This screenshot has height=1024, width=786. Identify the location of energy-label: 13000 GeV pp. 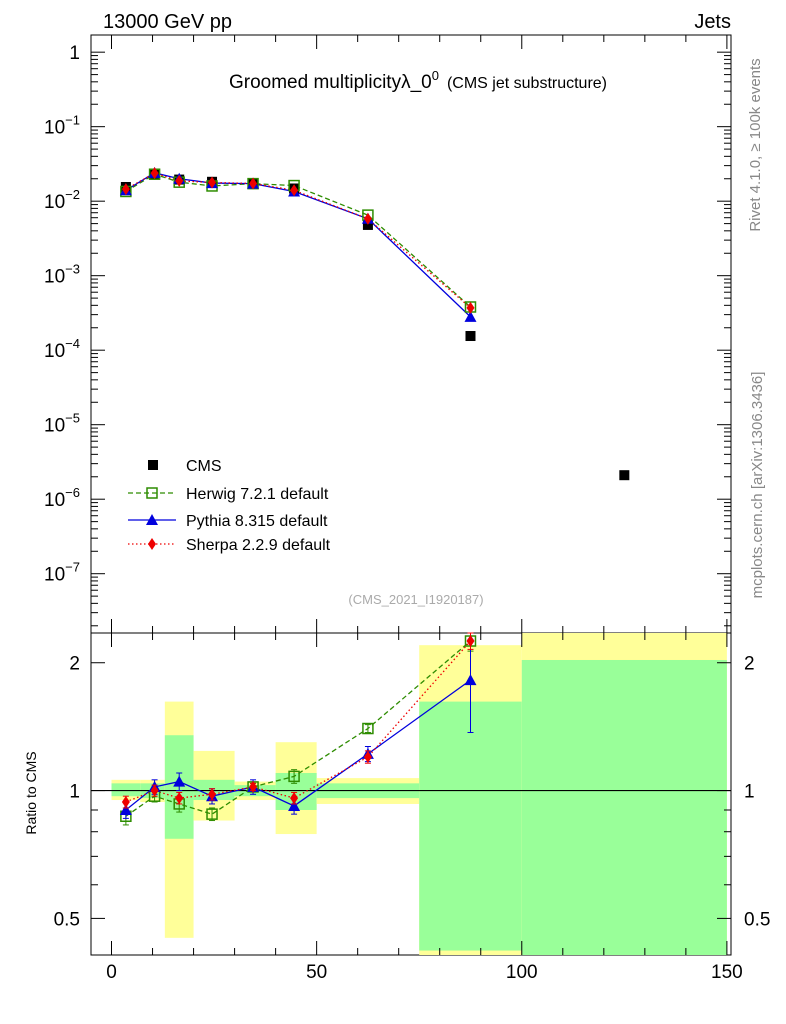
(167, 22).